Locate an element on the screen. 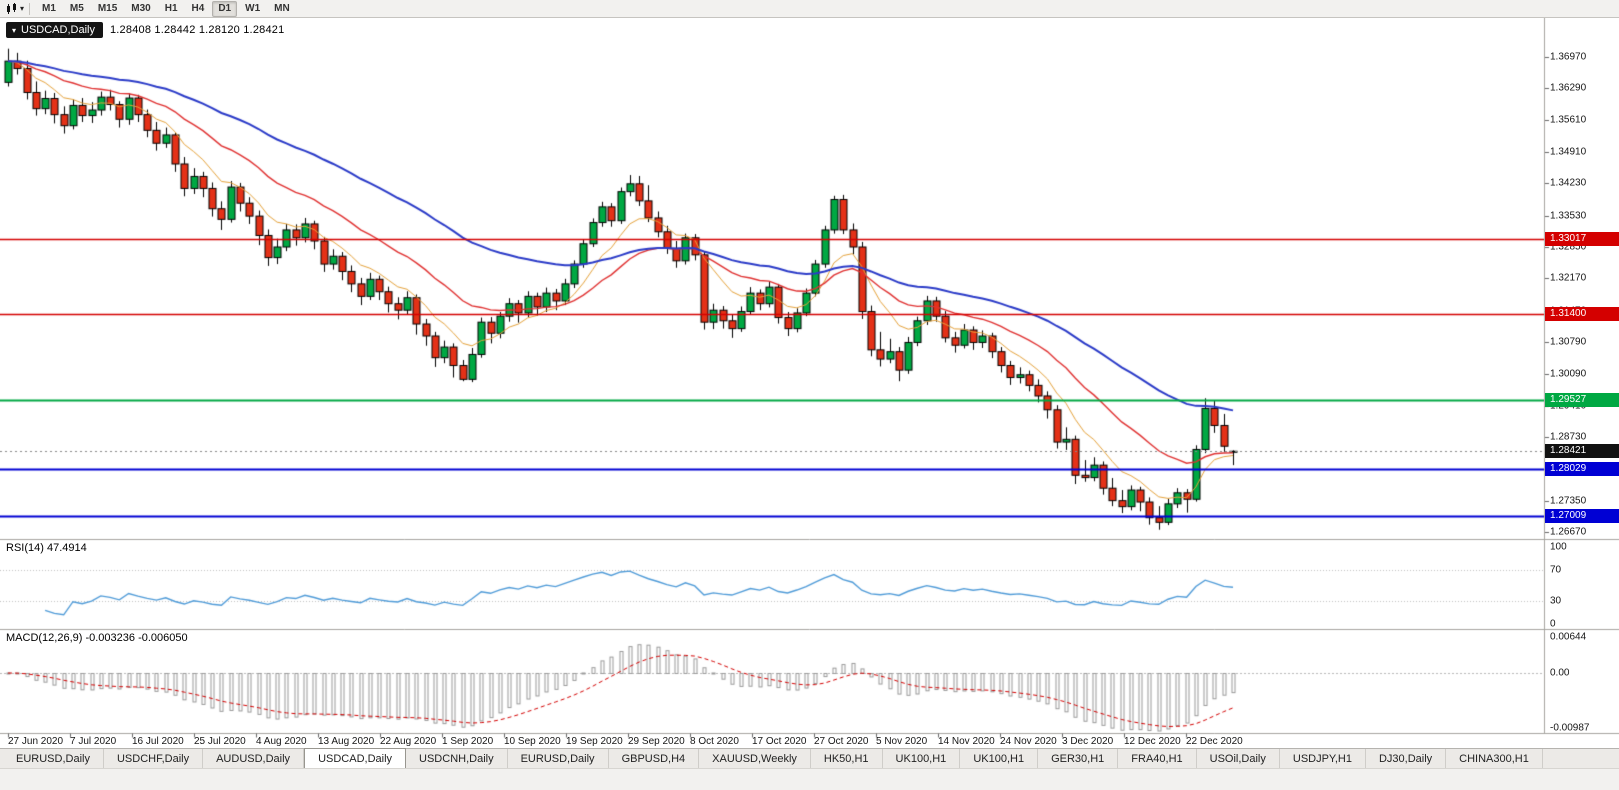 The image size is (1619, 790). toolbar-separator is located at coordinates (30, 8).